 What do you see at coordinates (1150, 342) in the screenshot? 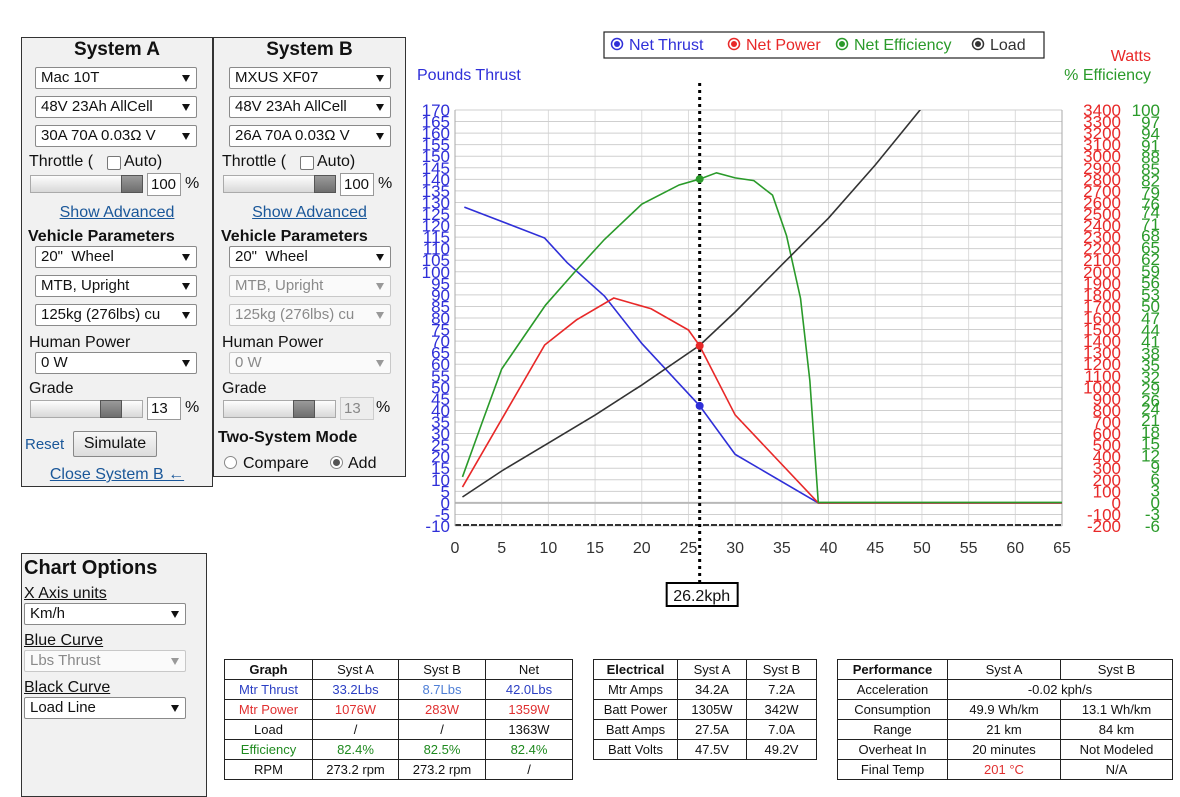
I see `y3-tick-label: 41` at bounding box center [1150, 342].